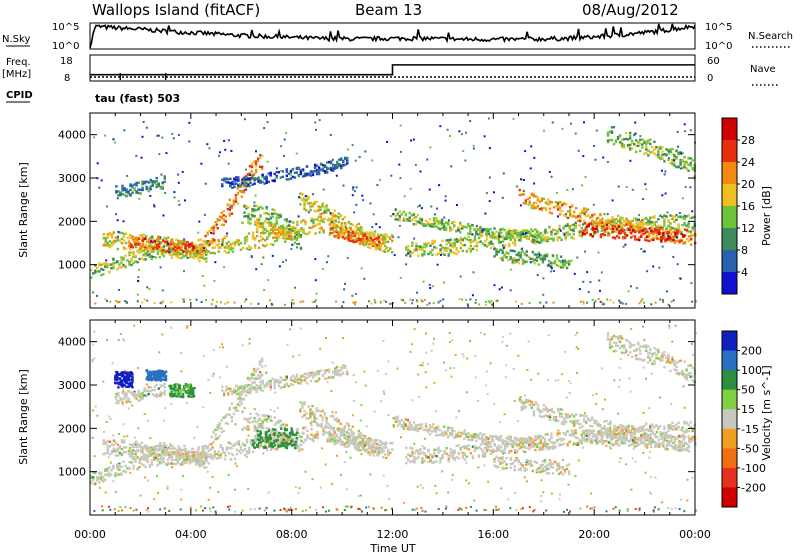  What do you see at coordinates (65, 46) in the screenshot?
I see `noise-left-tick-bottom: 10^0` at bounding box center [65, 46].